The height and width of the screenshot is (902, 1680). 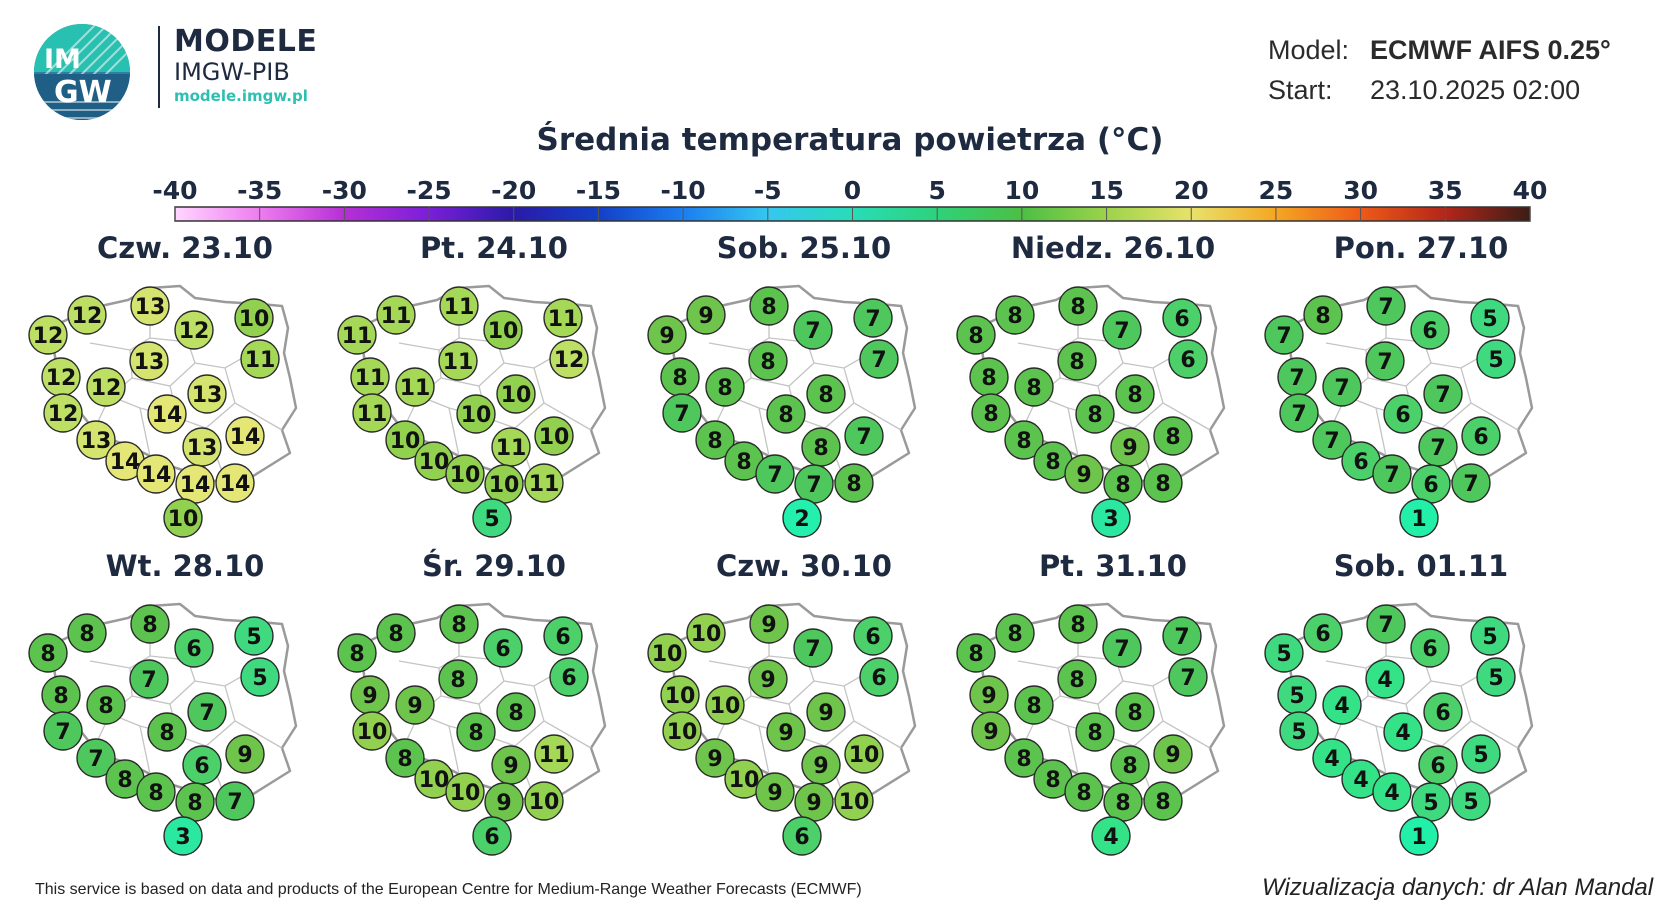 I want to click on station-value: 13, so click(x=149, y=362).